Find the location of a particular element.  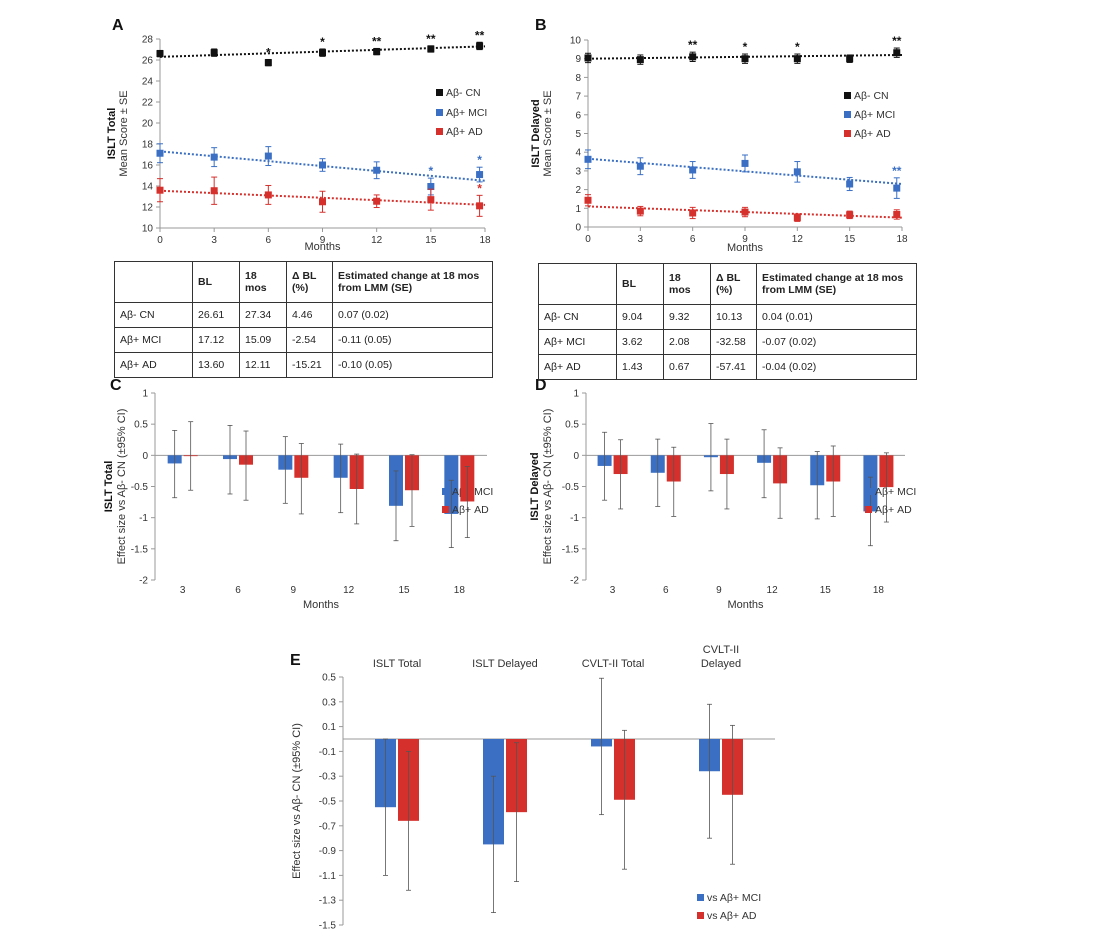

table-a-row: Aβ+ AD 13.60 12.11 -15.21 -0.10 (0.05) is located at coordinates (303, 365).